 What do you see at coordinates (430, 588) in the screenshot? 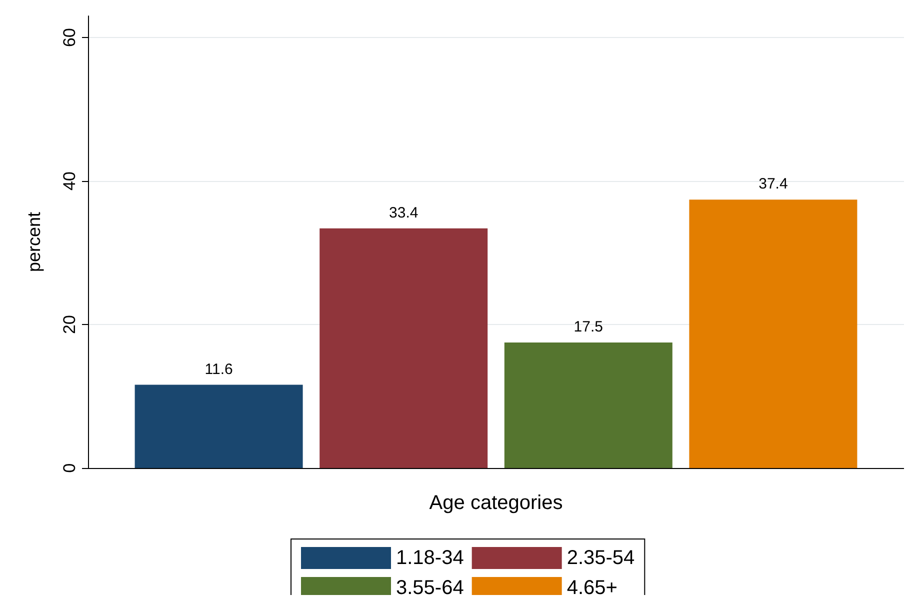
I see `legend-label: 3.55-64` at bounding box center [430, 588].